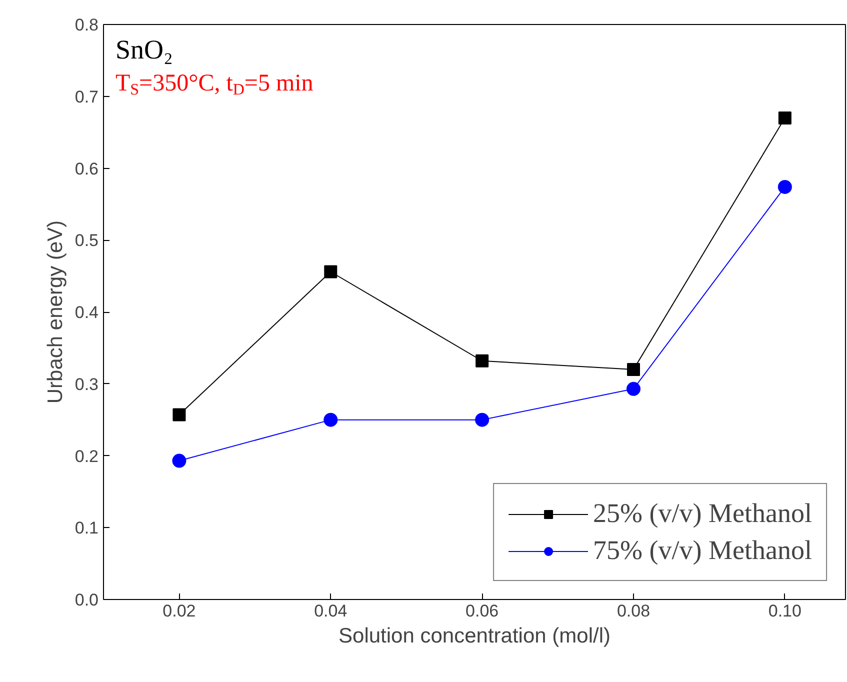 The height and width of the screenshot is (682, 847). I want to click on annotation: SnO₂, so click(144, 49).